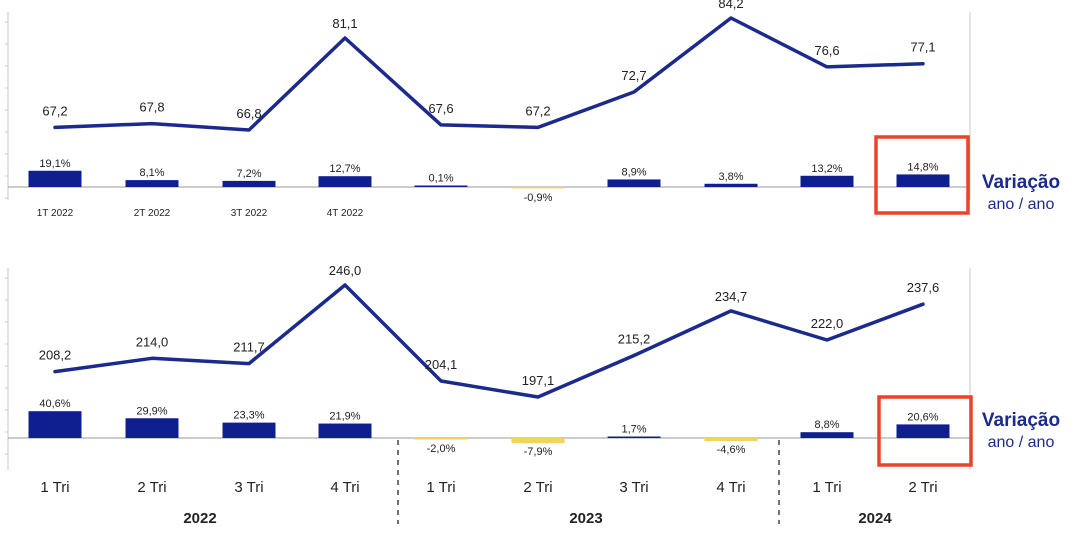 This screenshot has height=540, width=1080. What do you see at coordinates (151, 173) in the screenshot?
I see `bar-label: 8,1%` at bounding box center [151, 173].